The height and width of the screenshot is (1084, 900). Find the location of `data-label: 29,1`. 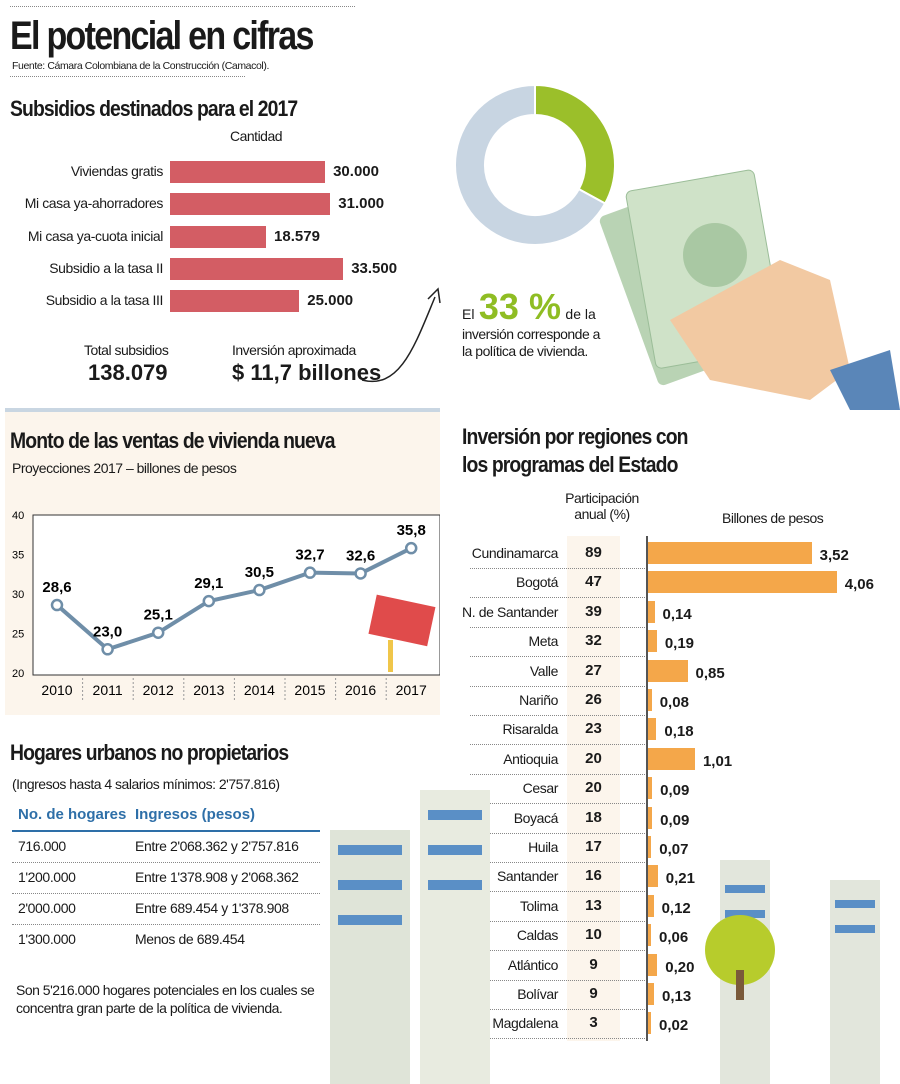

data-label: 29,1 is located at coordinates (208, 583).